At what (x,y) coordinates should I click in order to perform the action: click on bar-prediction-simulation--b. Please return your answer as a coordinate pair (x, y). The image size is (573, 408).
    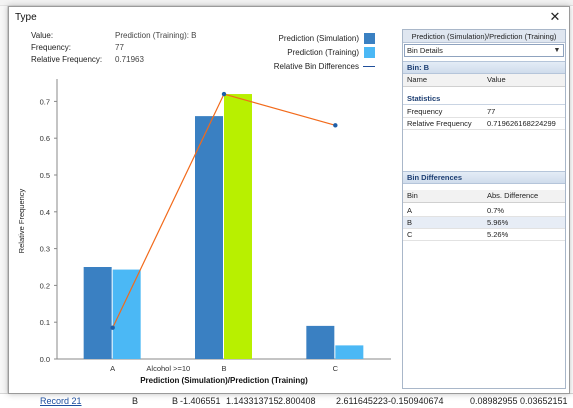
    Looking at the image, I should click on (209, 238).